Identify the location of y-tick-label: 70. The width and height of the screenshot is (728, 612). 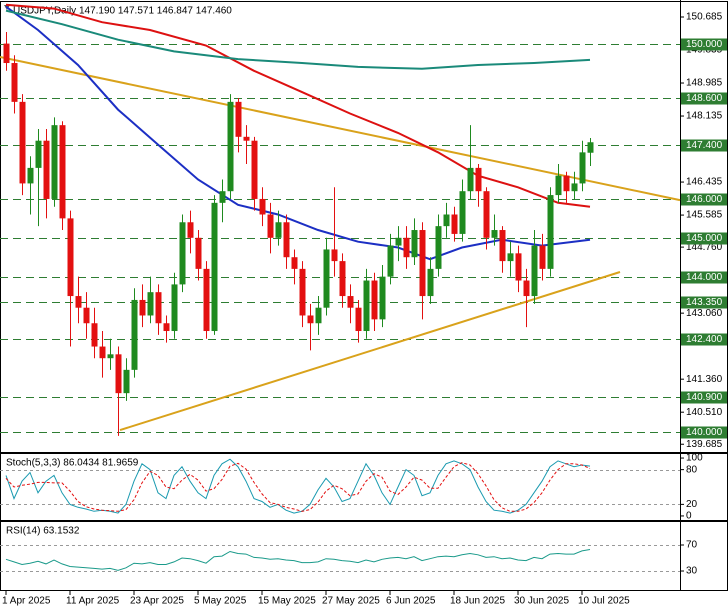
(692, 545).